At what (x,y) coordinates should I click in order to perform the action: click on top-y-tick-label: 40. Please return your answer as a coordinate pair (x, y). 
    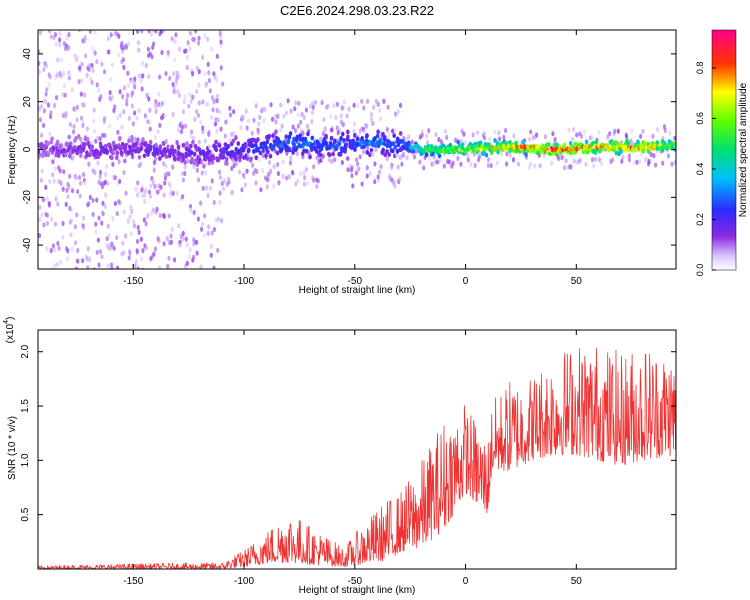
    Looking at the image, I should click on (27, 54).